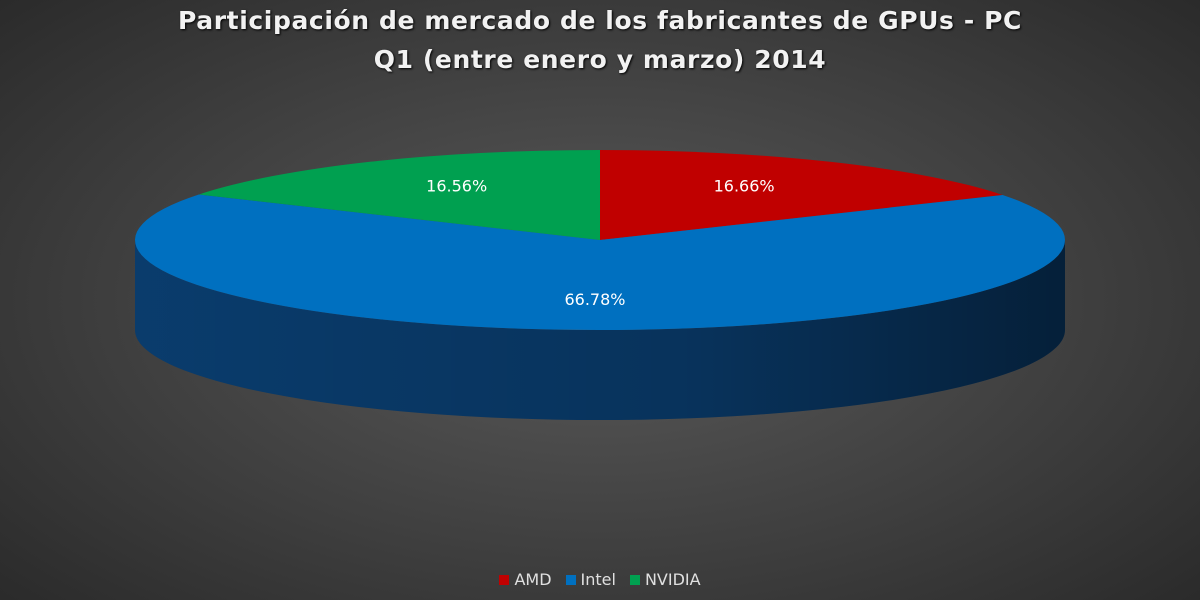 Image resolution: width=1200 pixels, height=600 pixels. Describe the element at coordinates (456, 186) in the screenshot. I see `data-label-nvidia: 16.56%` at that location.